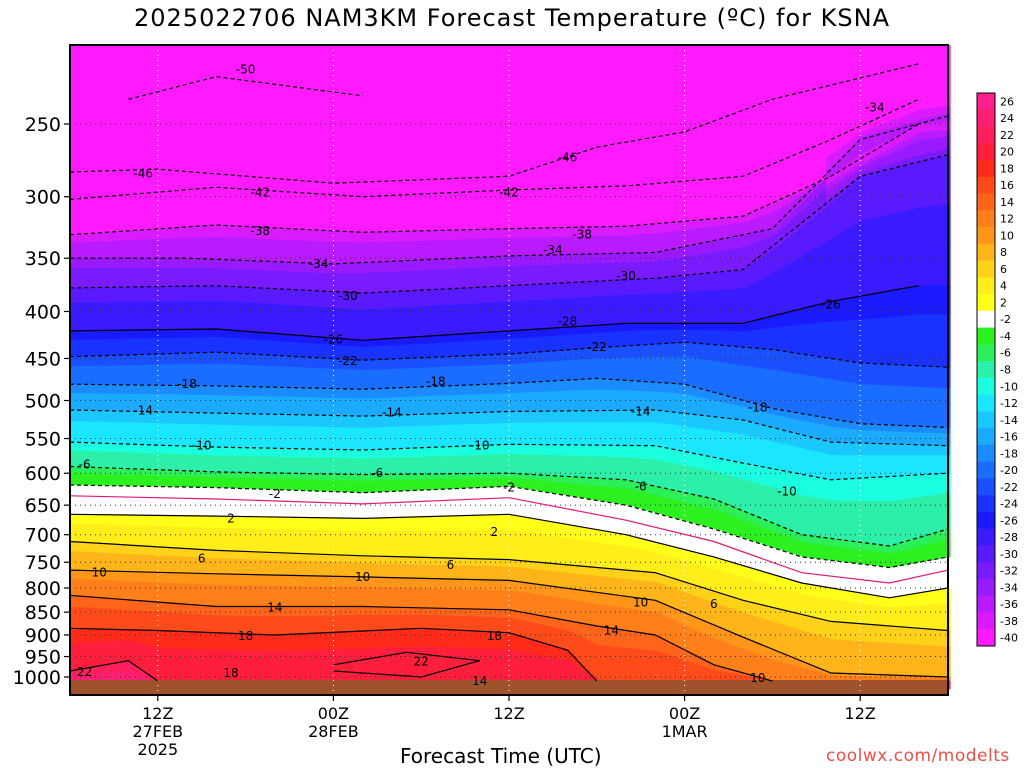 The image size is (1024, 768). I want to click on colorbar-label: -30, so click(1009, 554).